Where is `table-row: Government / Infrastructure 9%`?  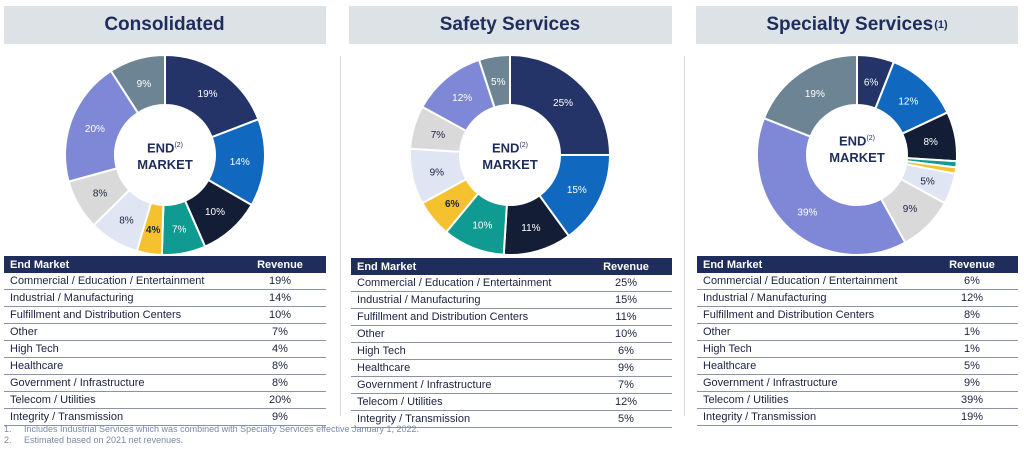 table-row: Government / Infrastructure 9% is located at coordinates (857, 383).